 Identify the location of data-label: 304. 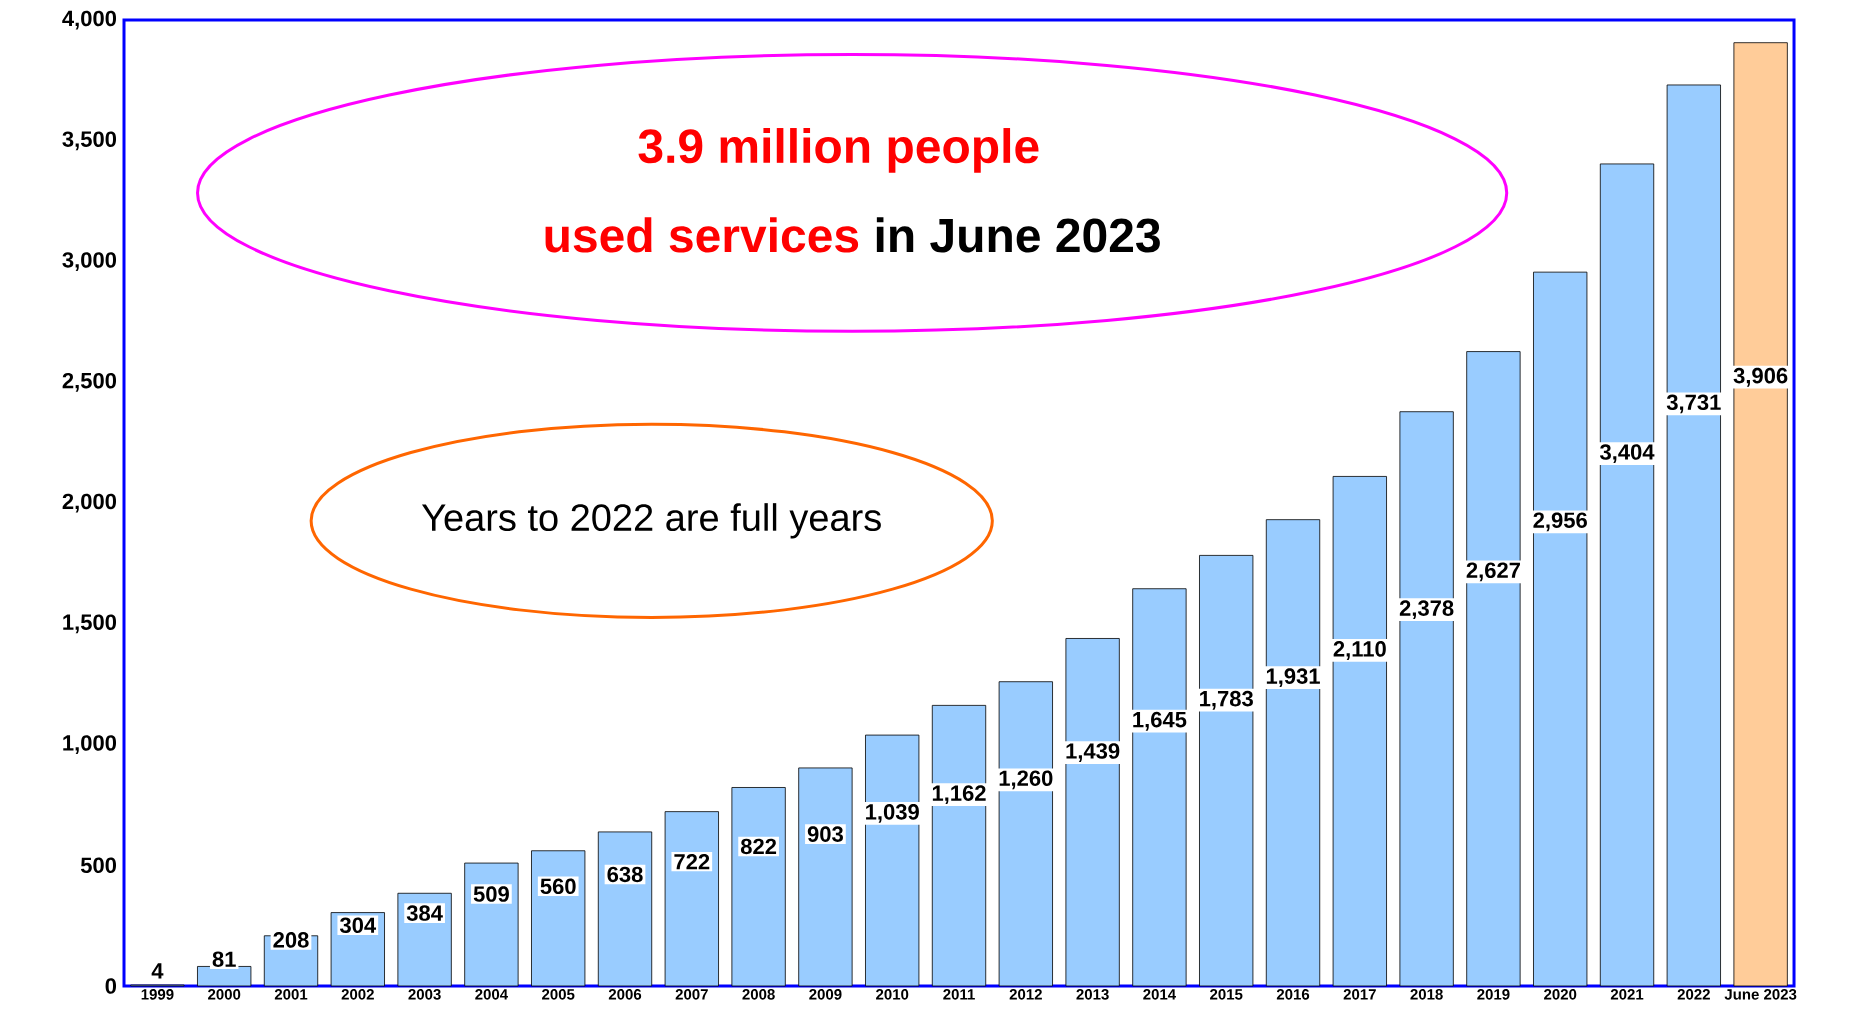
(358, 925).